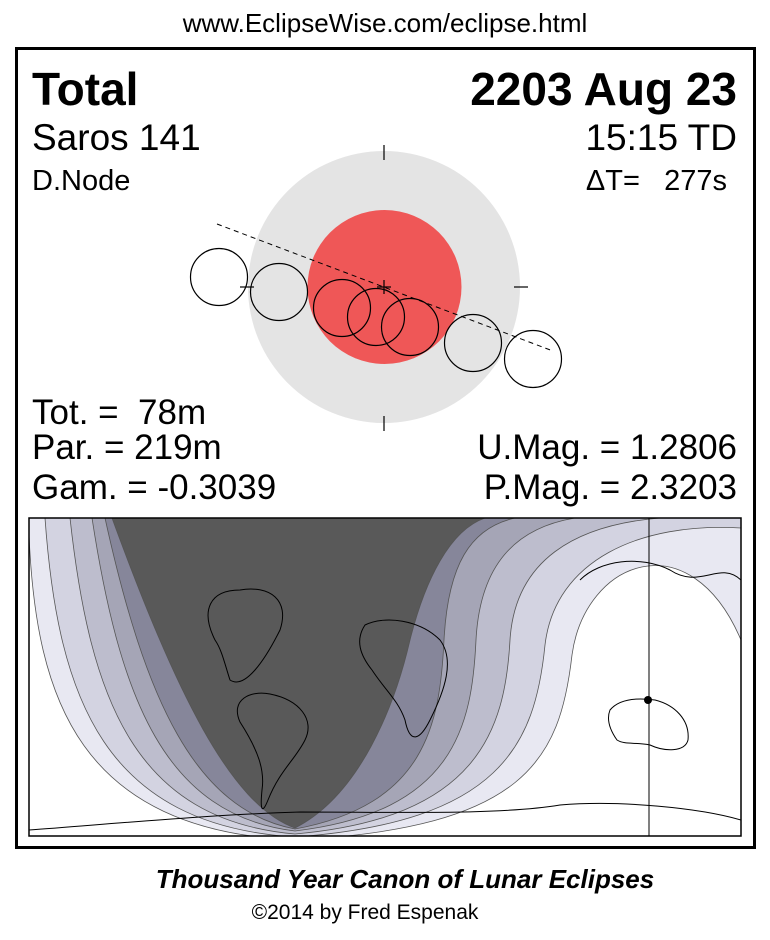 This screenshot has width=770, height=940. What do you see at coordinates (365, 912) in the screenshot?
I see `copyright: ©2014 by Fred Espenak` at bounding box center [365, 912].